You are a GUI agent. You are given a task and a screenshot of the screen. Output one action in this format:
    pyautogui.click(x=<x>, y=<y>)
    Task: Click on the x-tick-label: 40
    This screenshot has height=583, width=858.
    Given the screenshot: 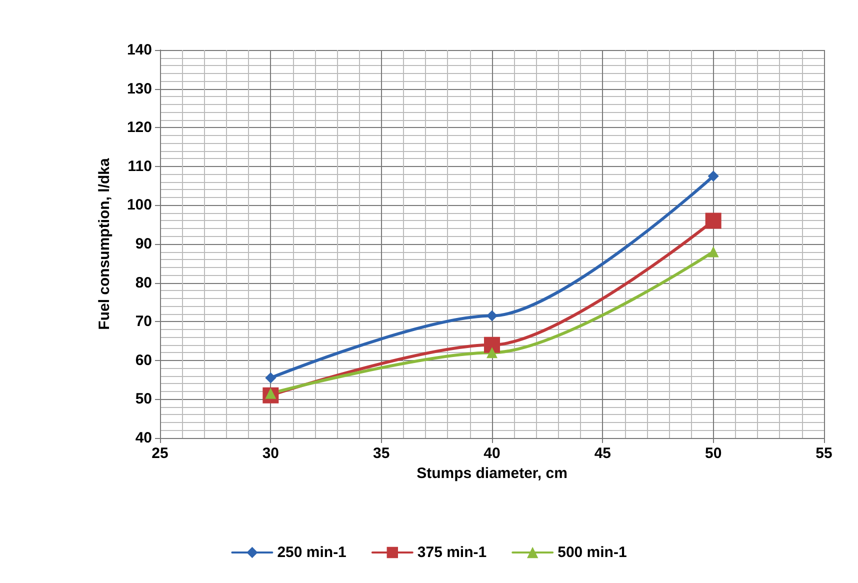 What is the action you would take?
    pyautogui.click(x=492, y=453)
    